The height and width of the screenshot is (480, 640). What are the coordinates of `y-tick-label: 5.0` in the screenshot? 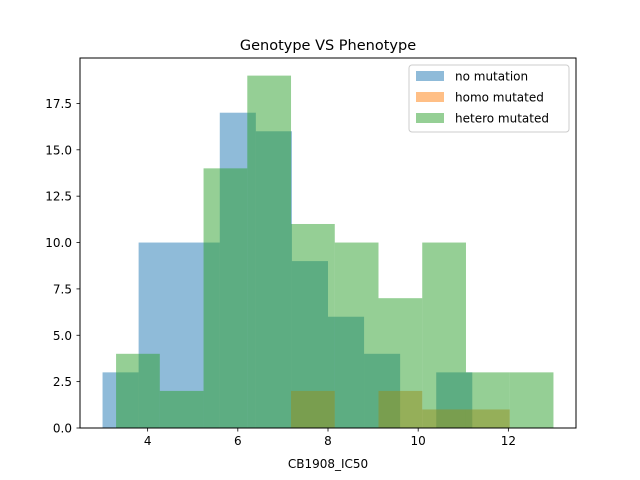 It's located at (62, 336).